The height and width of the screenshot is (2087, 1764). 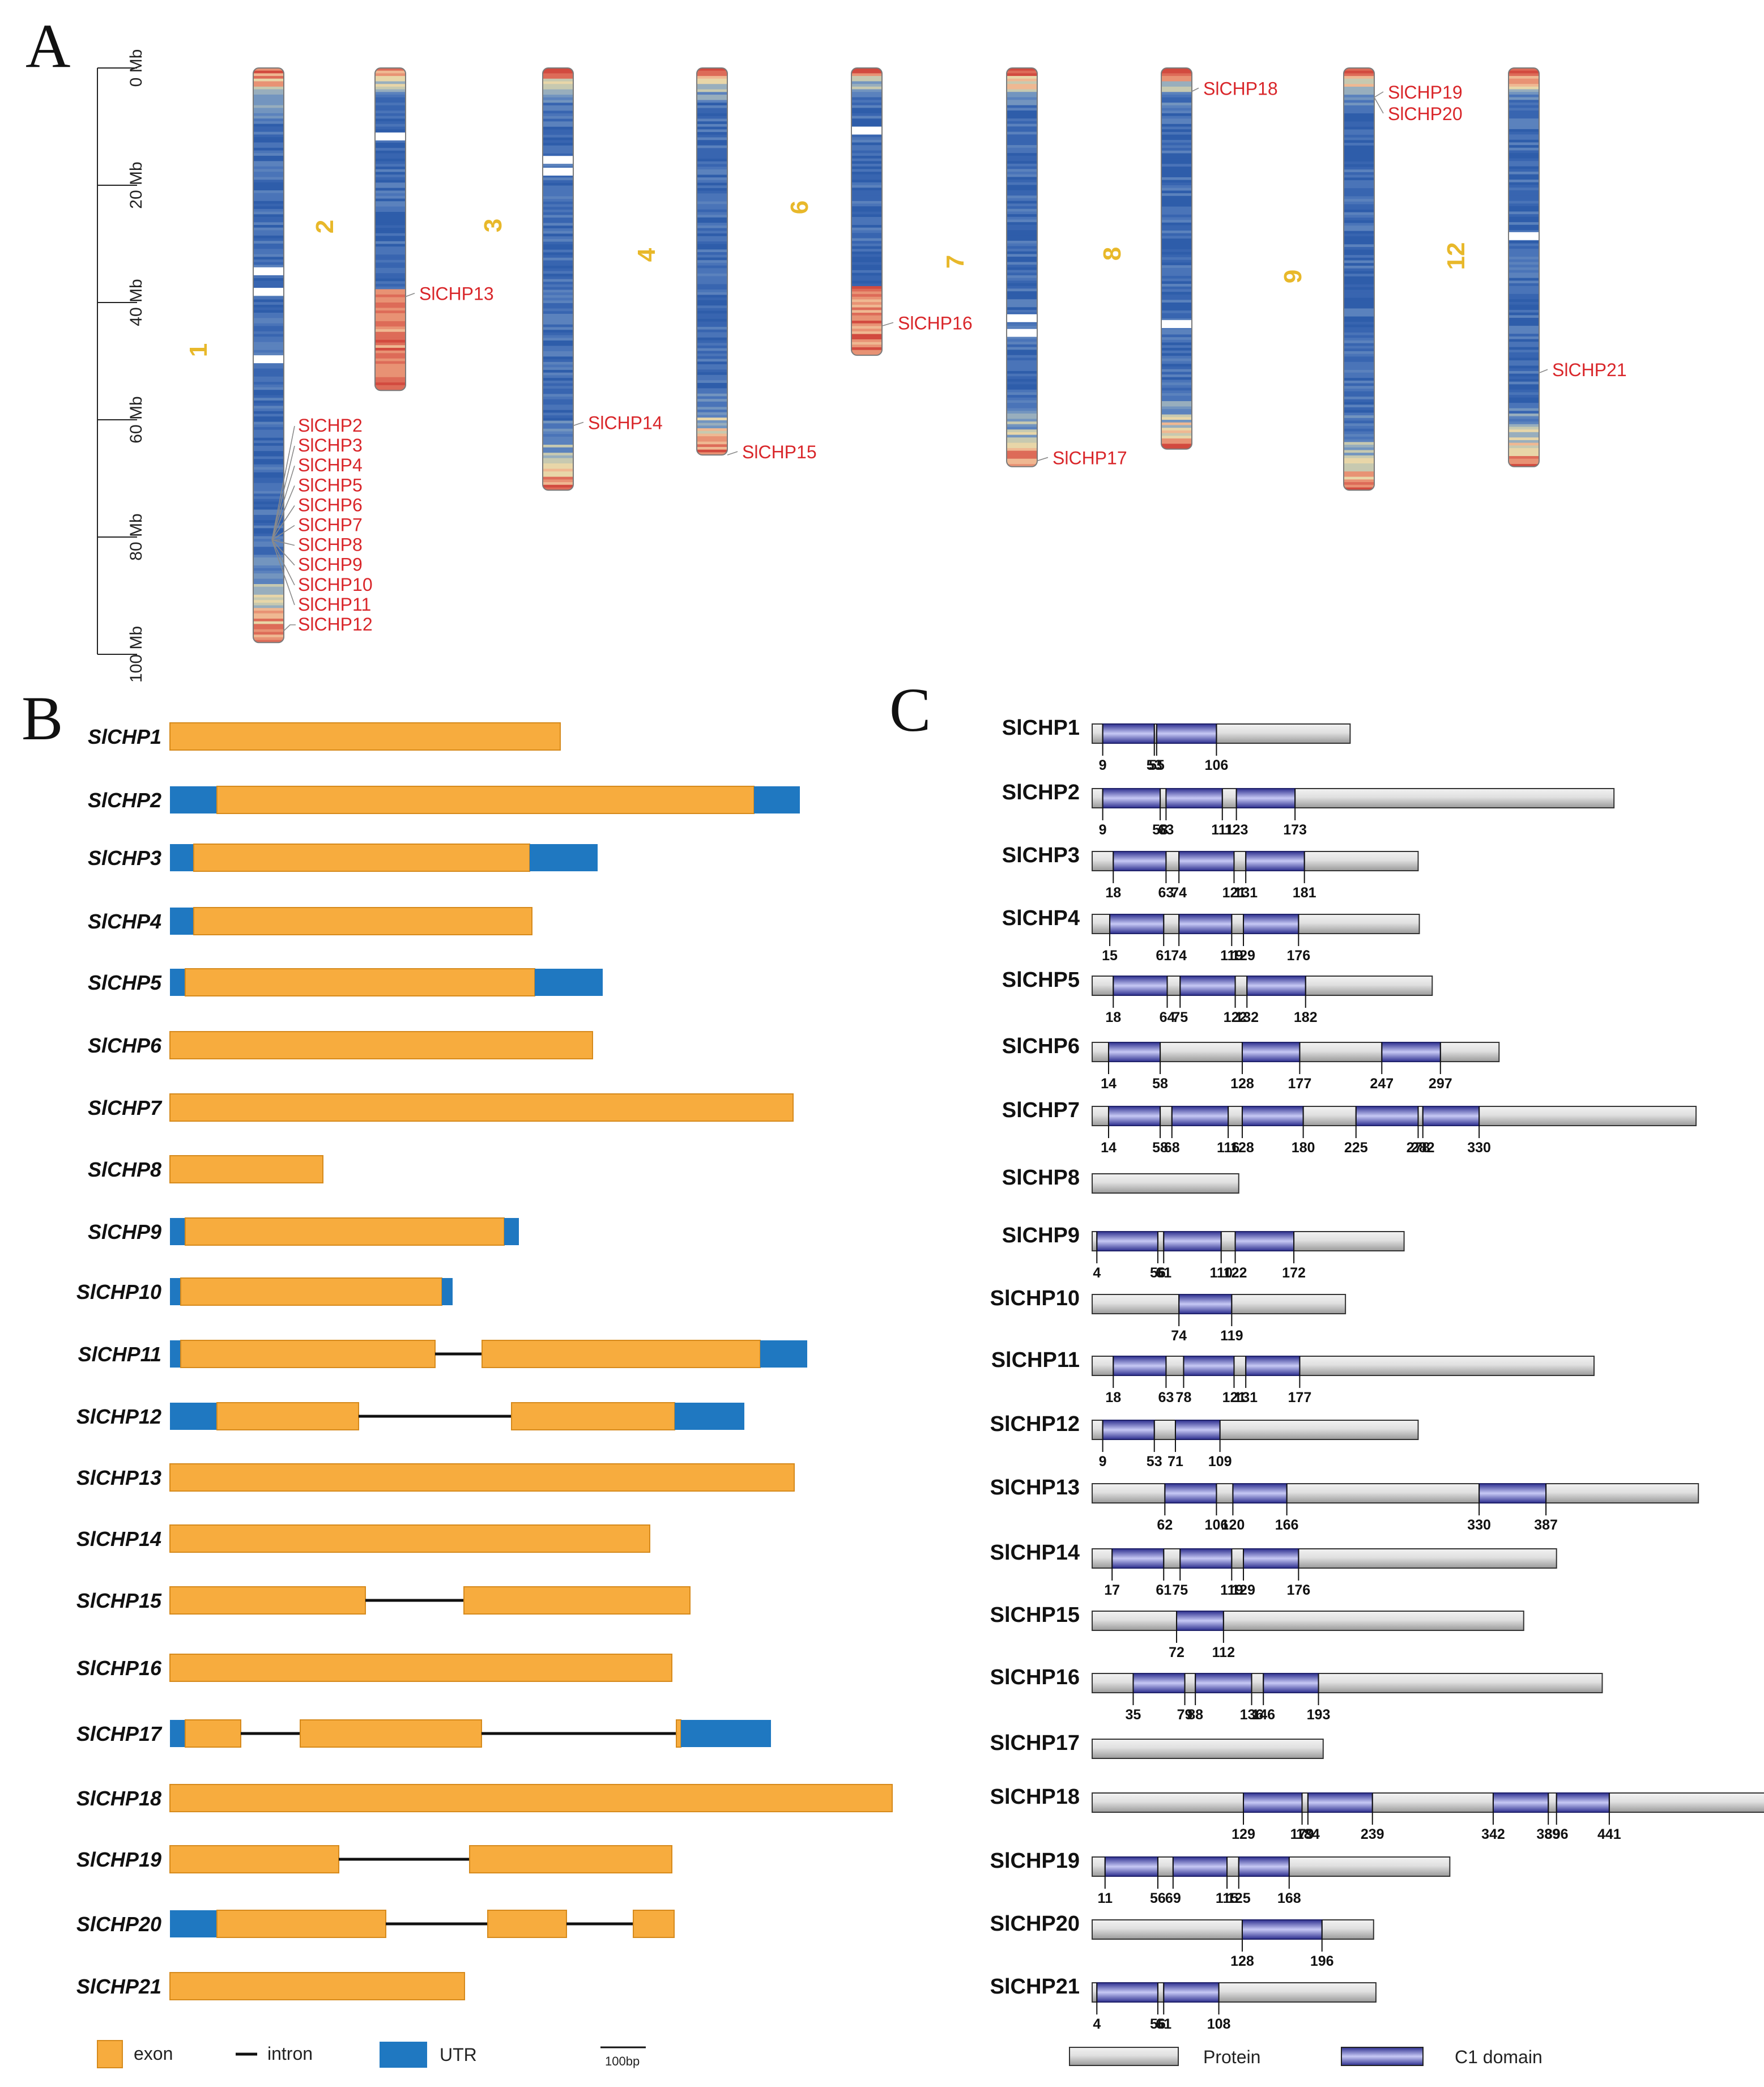 I want to click on protein-bar, so click(x=1428, y=1803).